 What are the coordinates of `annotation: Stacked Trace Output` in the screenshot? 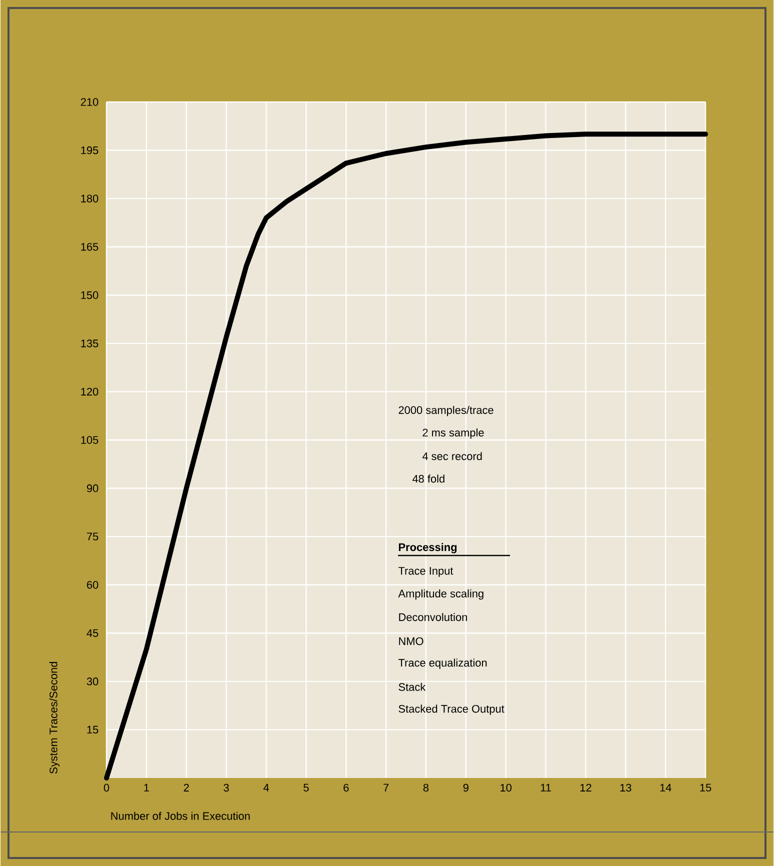 It's located at (451, 709).